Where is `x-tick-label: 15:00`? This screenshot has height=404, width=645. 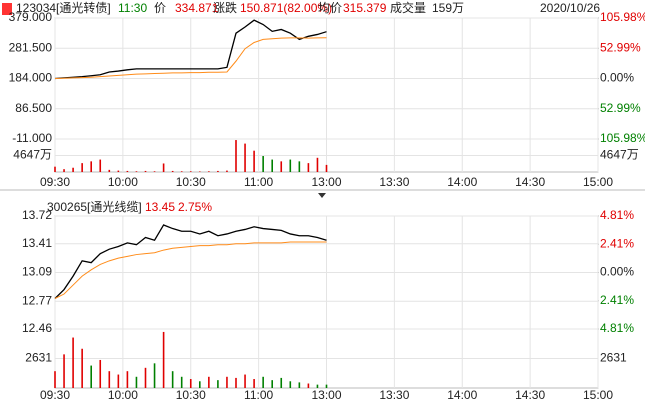
x-tick-label: 15:00 is located at coordinates (598, 182).